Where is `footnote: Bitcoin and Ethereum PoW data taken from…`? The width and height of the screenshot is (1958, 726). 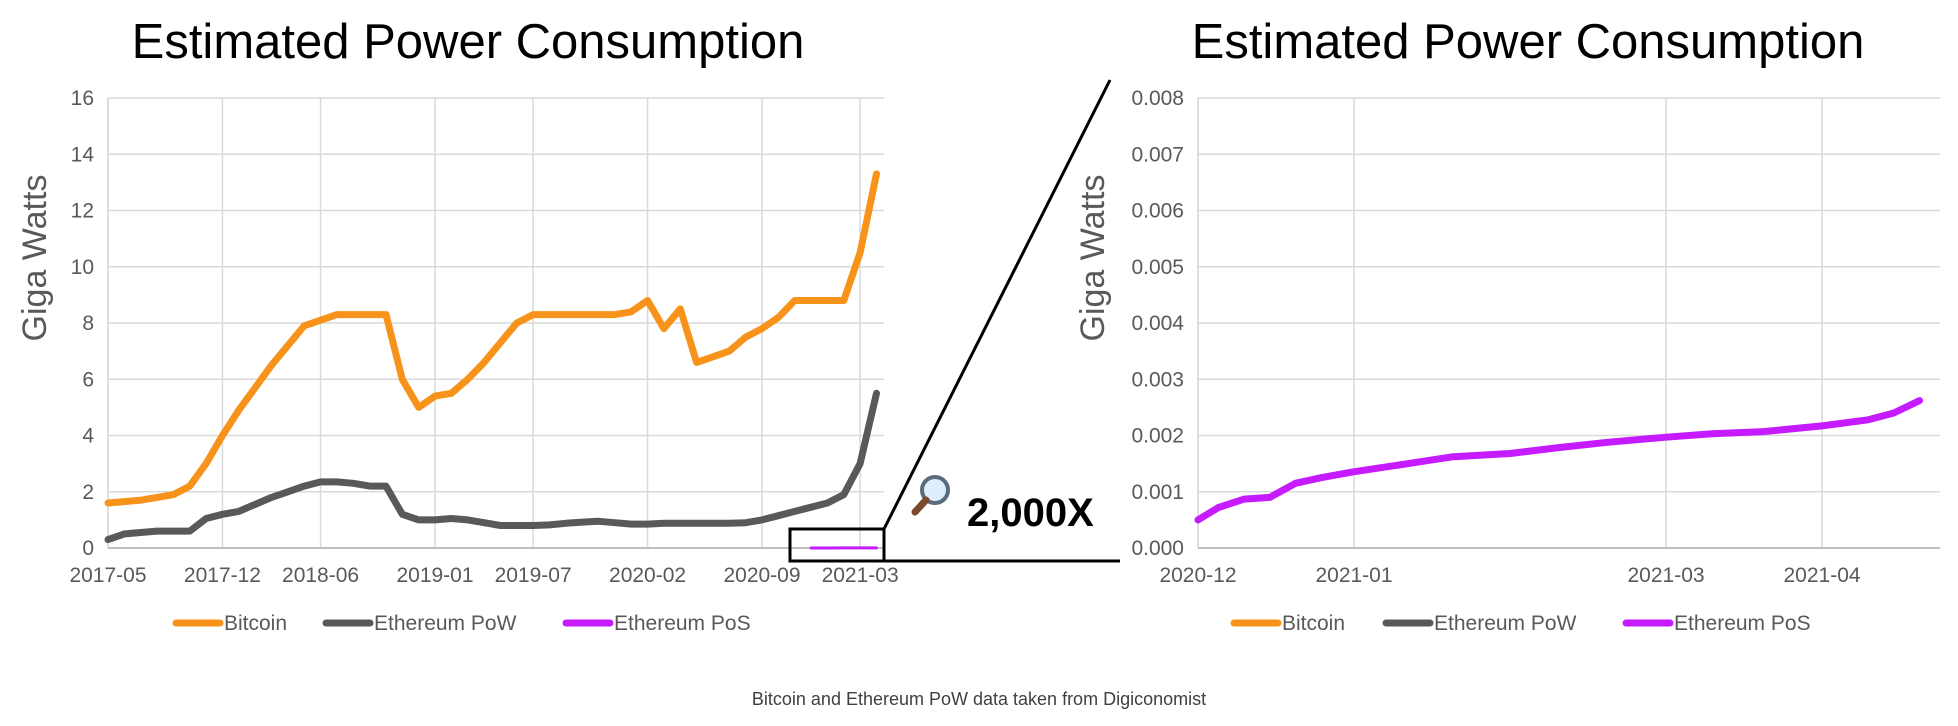 footnote: Bitcoin and Ethereum PoW data taken from… is located at coordinates (979, 699).